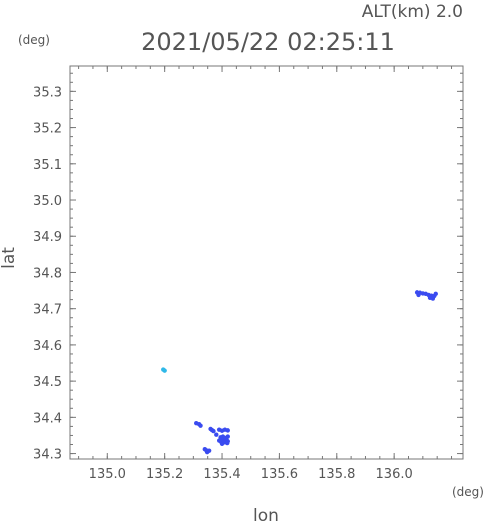 The width and height of the screenshot is (491, 521). What do you see at coordinates (47, 310) in the screenshot?
I see `y-tick-label: 34.7` at bounding box center [47, 310].